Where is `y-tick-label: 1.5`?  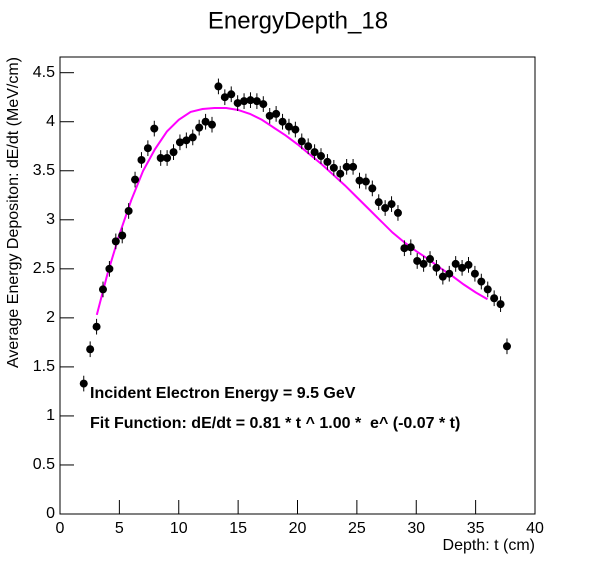 y-tick-label: 1.5 is located at coordinates (44, 366).